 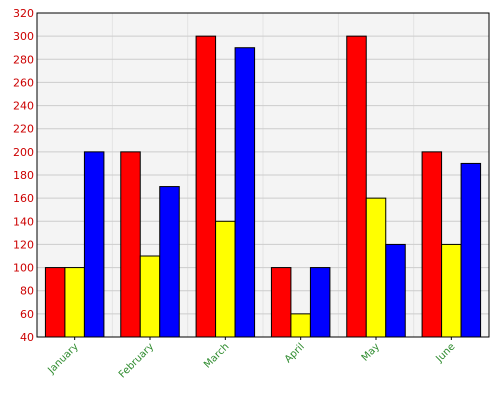 What do you see at coordinates (446, 353) in the screenshot?
I see `x-tick-label: June` at bounding box center [446, 353].